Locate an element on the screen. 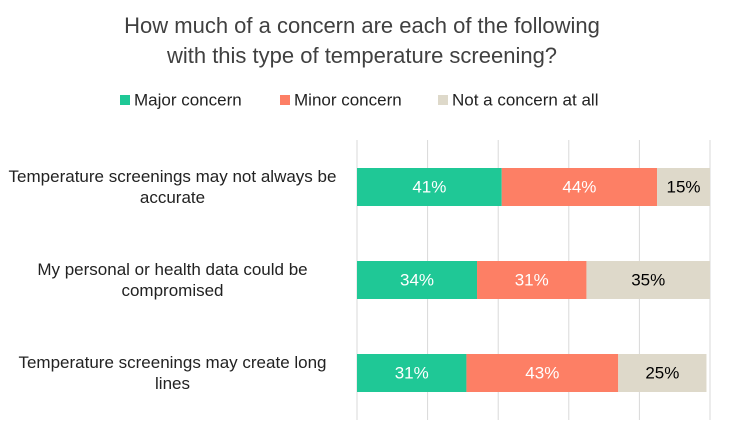 Image resolution: width=729 pixels, height=438 pixels. data-label: 15% is located at coordinates (684, 186).